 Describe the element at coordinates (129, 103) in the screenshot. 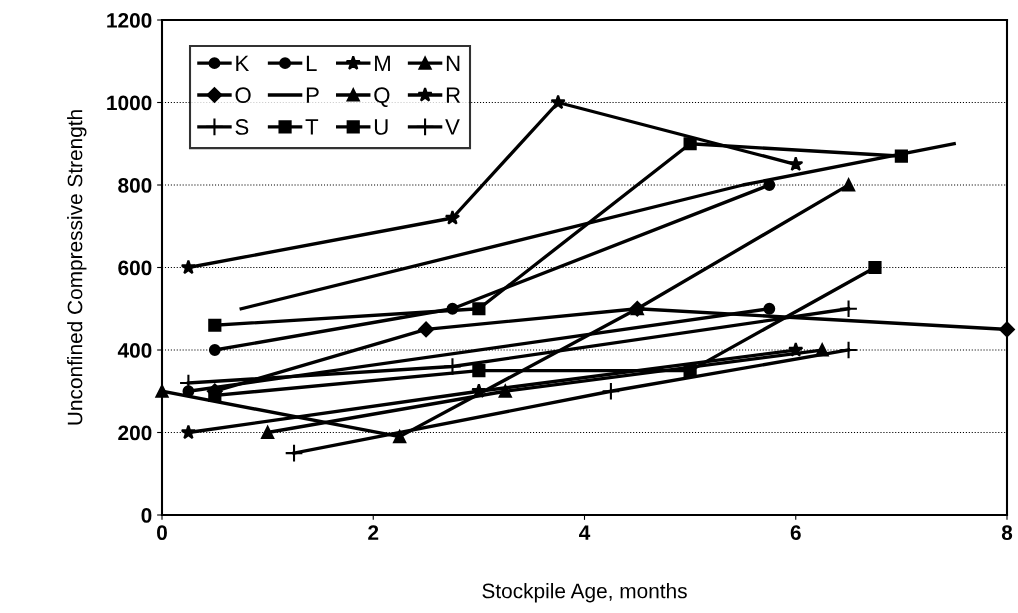

I see `y-tick-label: 1000` at that location.